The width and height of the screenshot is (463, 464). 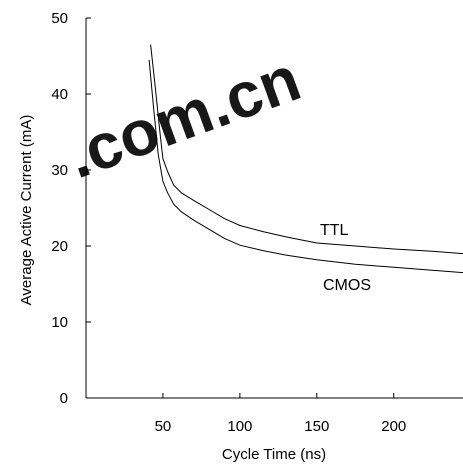 What do you see at coordinates (393, 426) in the screenshot?
I see `x-tick-label: 200` at bounding box center [393, 426].